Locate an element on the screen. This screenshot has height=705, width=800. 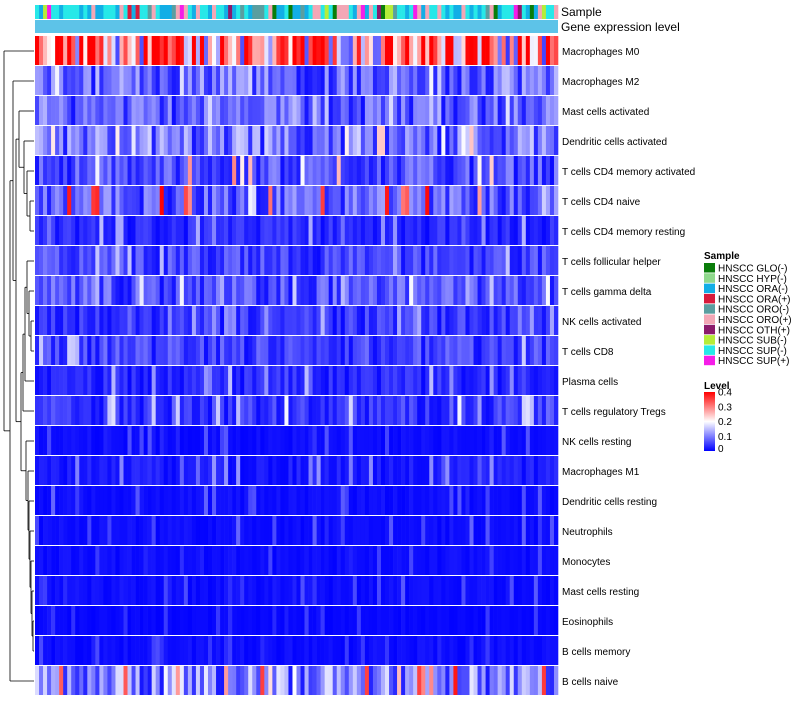
sample-legend-label: HNSCC ORA(-) is located at coordinates (753, 289).